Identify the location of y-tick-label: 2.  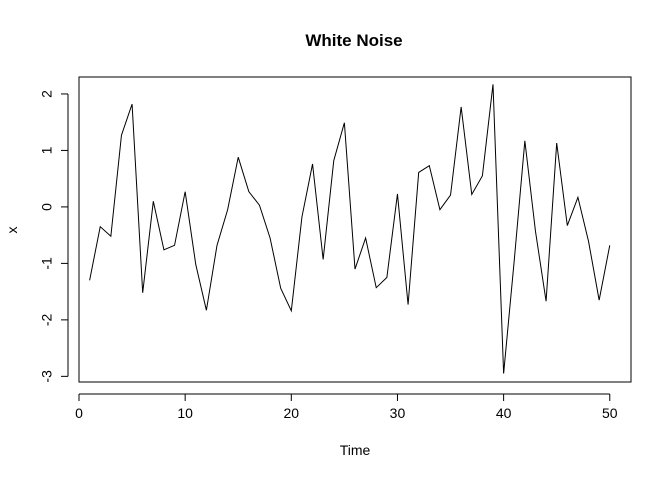
(47, 94).